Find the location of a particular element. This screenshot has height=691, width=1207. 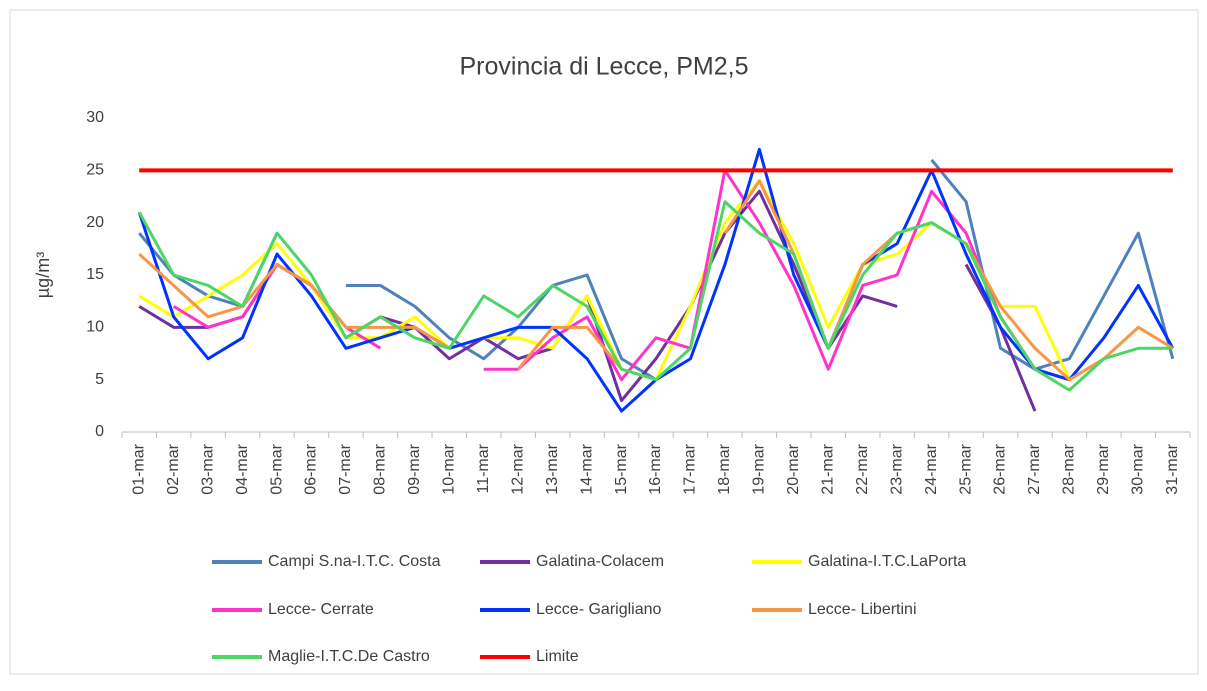

legend-label: Maglie-I.T.C.De Castro is located at coordinates (349, 656).